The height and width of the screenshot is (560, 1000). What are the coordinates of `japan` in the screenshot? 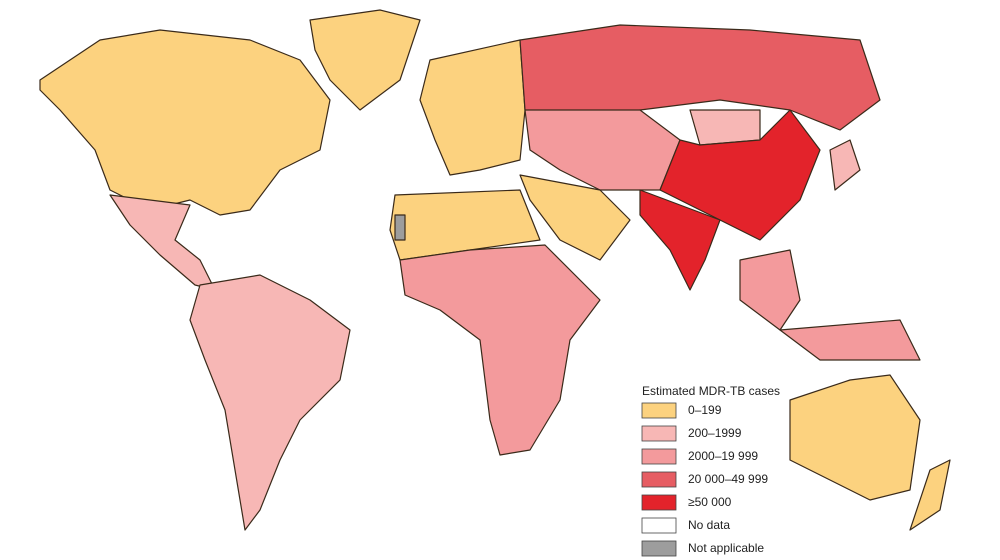 It's located at (845, 165).